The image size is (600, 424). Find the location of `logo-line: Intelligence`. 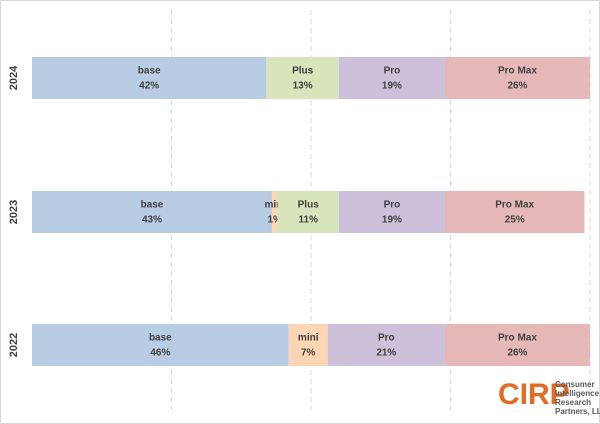

logo-line: Intelligence is located at coordinates (577, 393).